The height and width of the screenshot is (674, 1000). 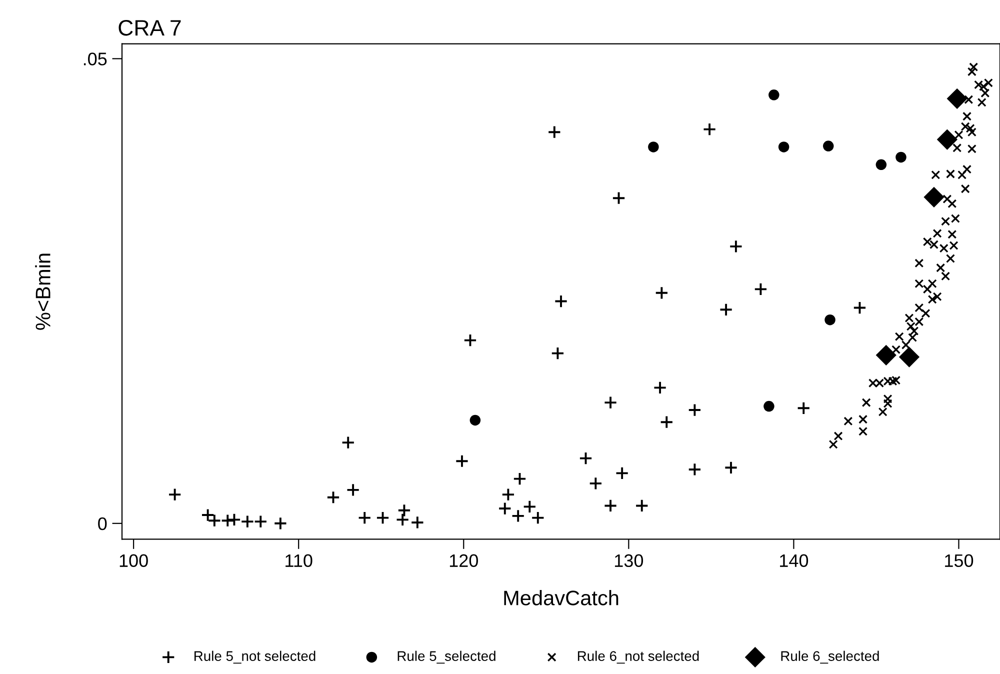 I want to click on chart-title: CRA 7, so click(x=149, y=28).